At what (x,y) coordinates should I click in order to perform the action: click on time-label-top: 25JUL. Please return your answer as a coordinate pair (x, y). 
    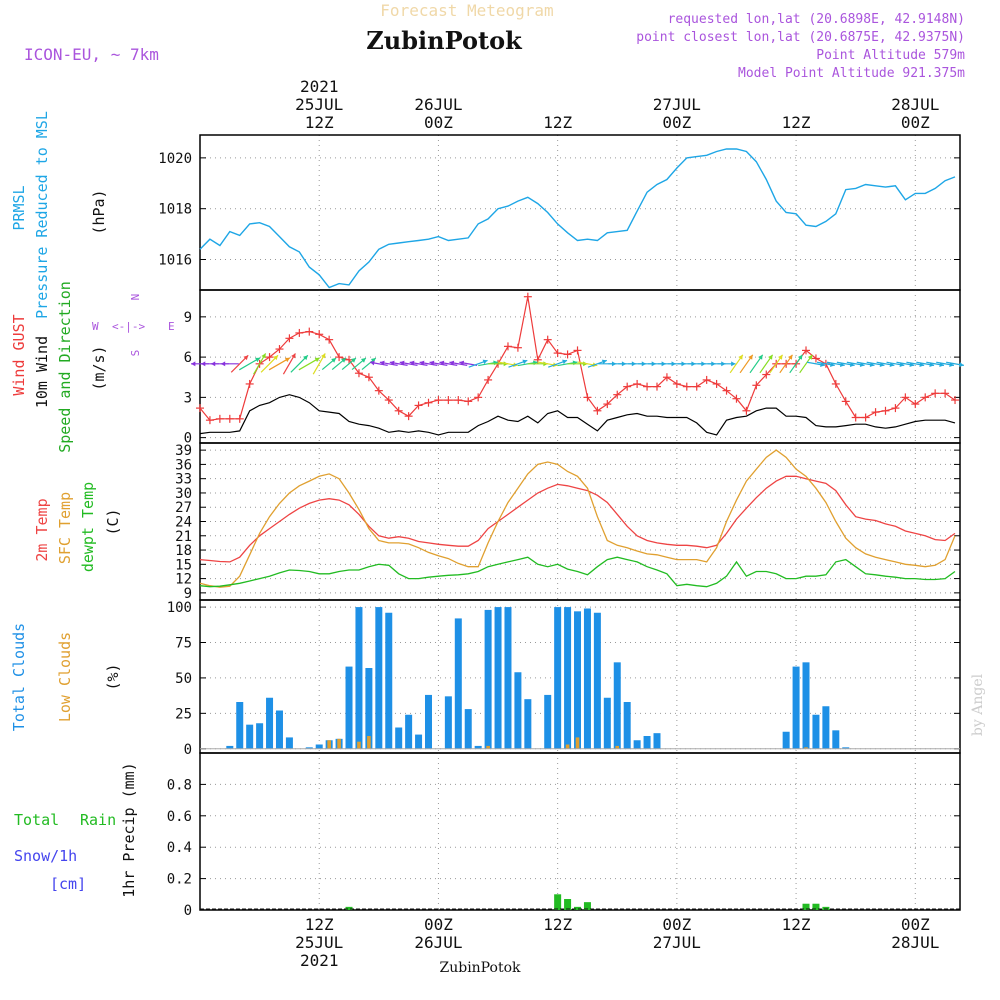
    Looking at the image, I should click on (319, 104).